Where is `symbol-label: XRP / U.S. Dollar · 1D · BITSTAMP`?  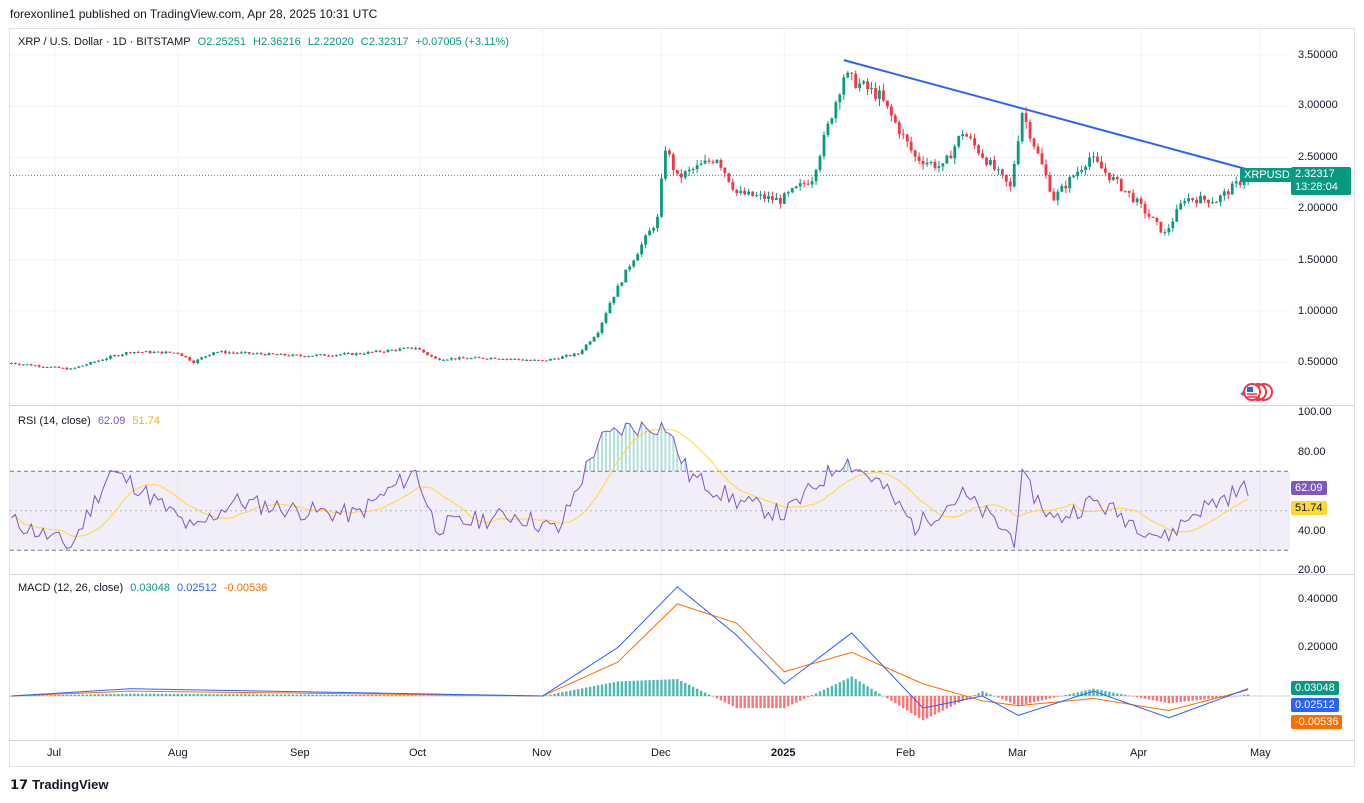
symbol-label: XRP / U.S. Dollar · 1D · BITSTAMP is located at coordinates (104, 42).